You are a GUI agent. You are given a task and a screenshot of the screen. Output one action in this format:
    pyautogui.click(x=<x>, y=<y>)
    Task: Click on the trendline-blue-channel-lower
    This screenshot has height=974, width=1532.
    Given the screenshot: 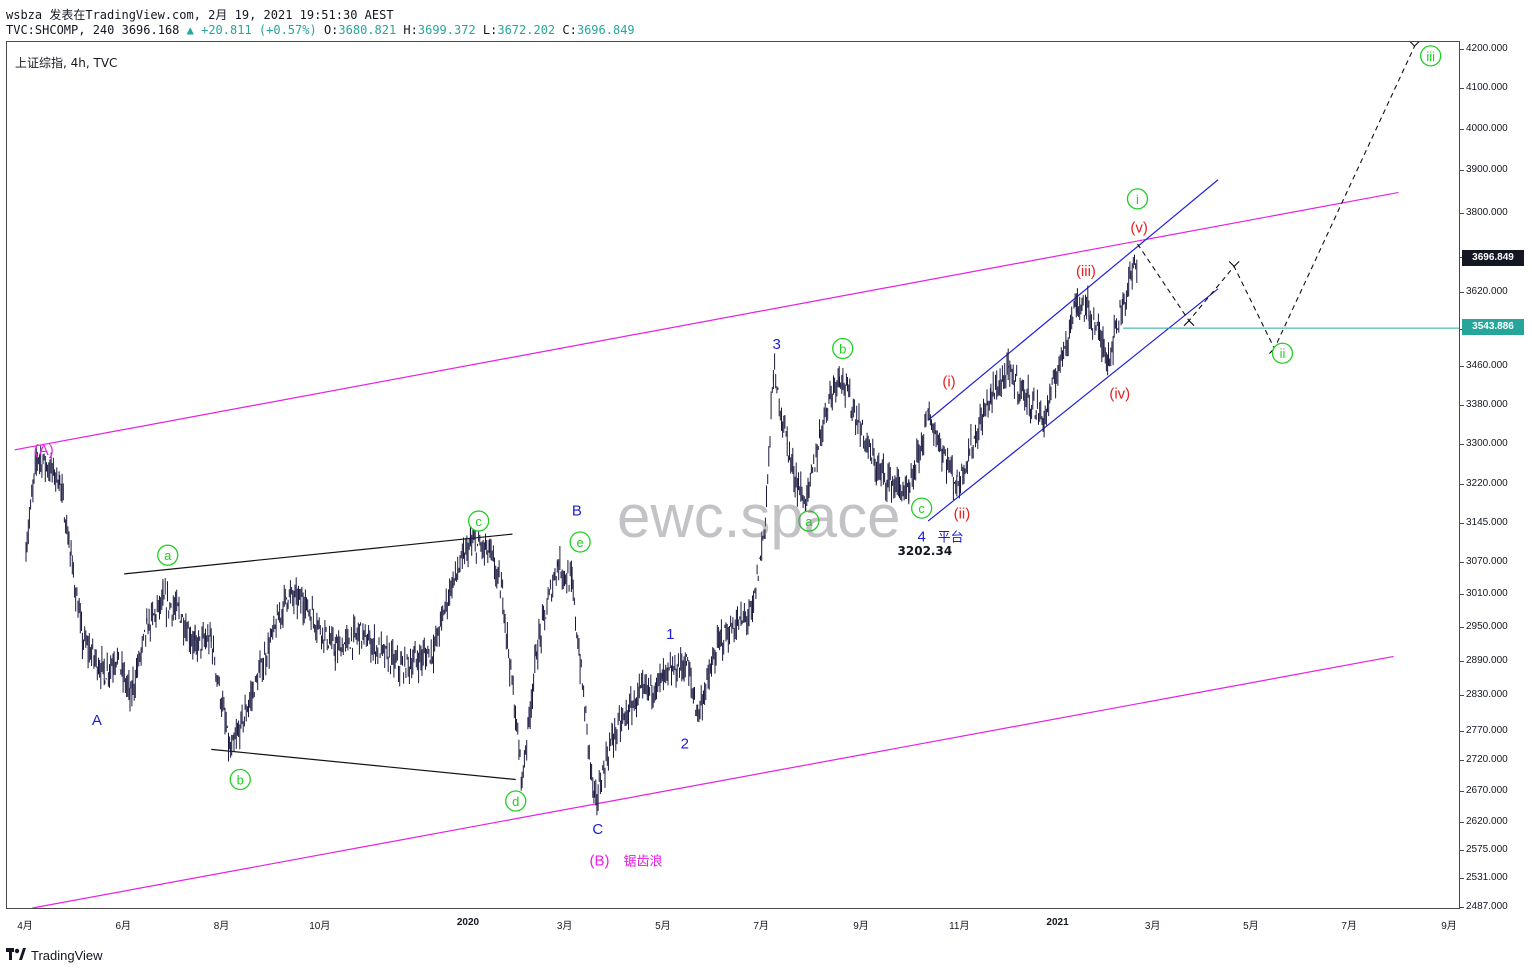 What is the action you would take?
    pyautogui.click(x=1073, y=405)
    